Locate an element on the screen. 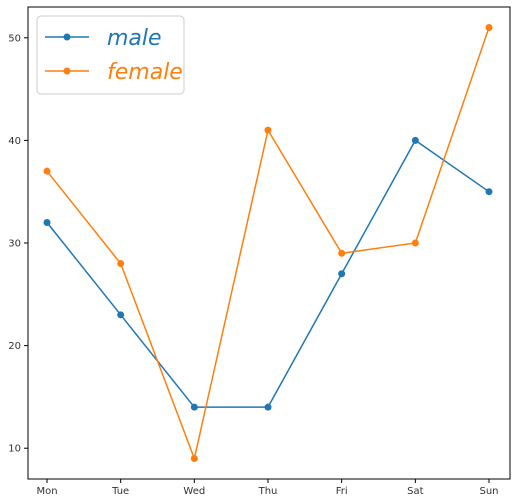  legend-marker-male is located at coordinates (67, 37).